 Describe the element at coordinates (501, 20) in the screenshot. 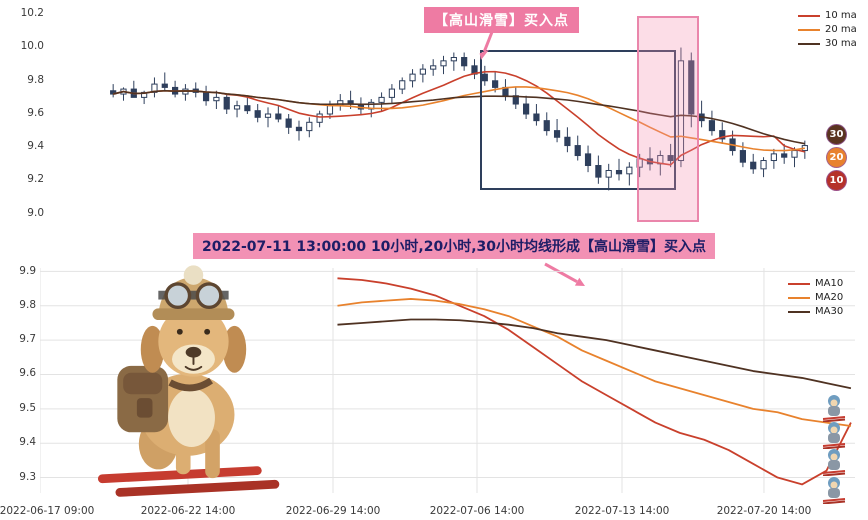

I see `buy-point-label: 【高山滑雪】买入点` at that location.